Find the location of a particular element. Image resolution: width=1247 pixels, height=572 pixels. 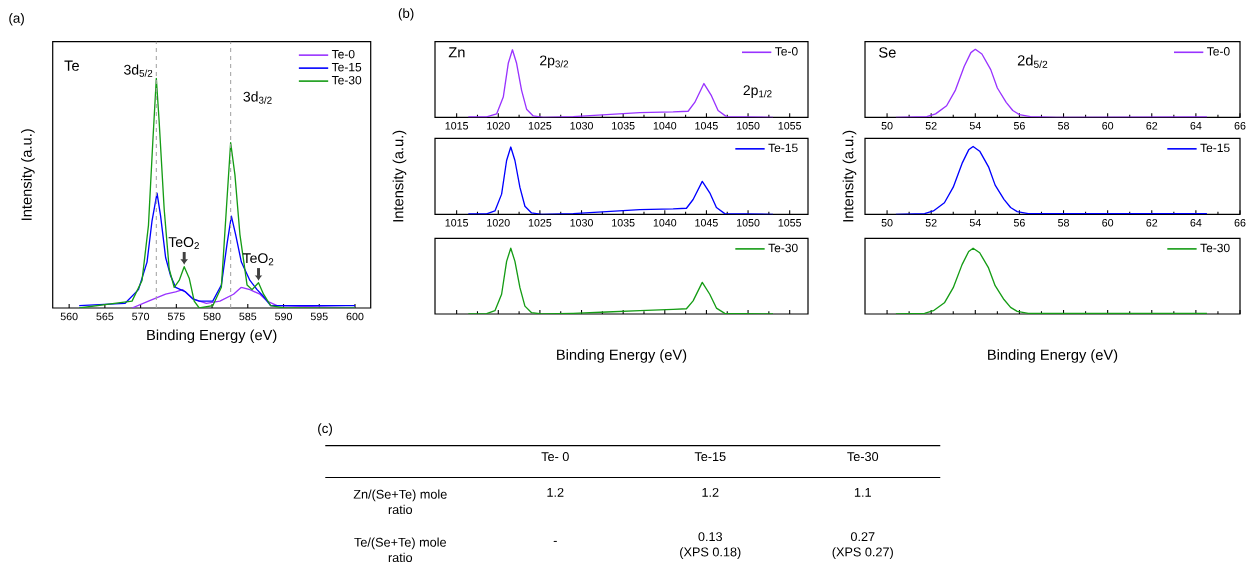

text: (XPS 0.18) is located at coordinates (710, 553).